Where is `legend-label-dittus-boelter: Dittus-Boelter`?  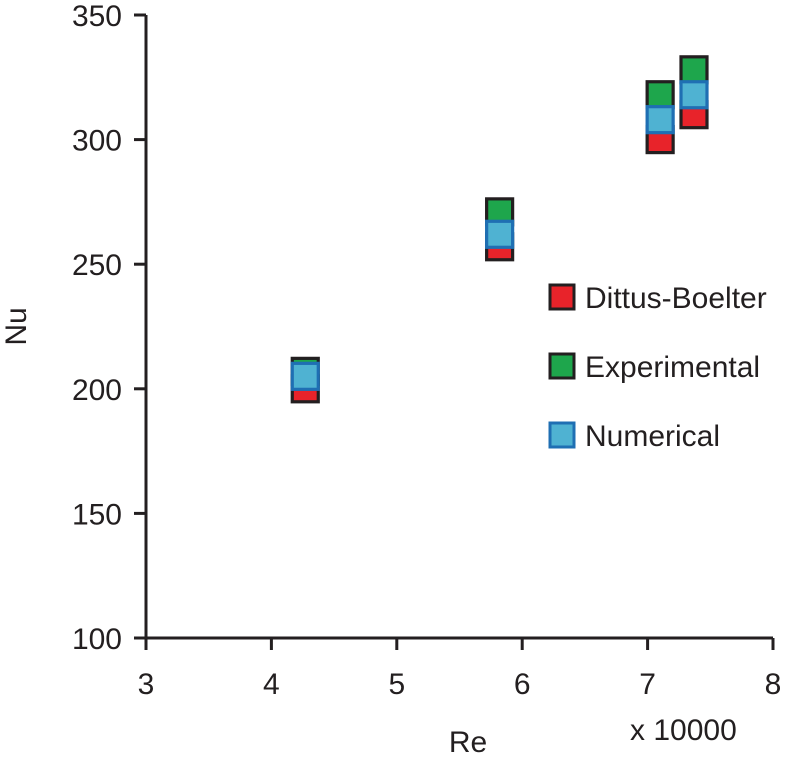
legend-label-dittus-boelter: Dittus-Boelter is located at coordinates (676, 298).